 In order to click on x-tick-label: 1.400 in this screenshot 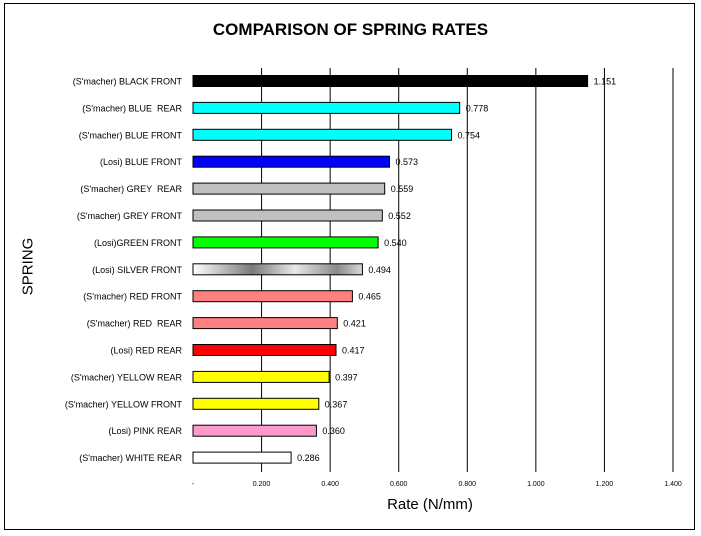, I will do `click(673, 484)`.